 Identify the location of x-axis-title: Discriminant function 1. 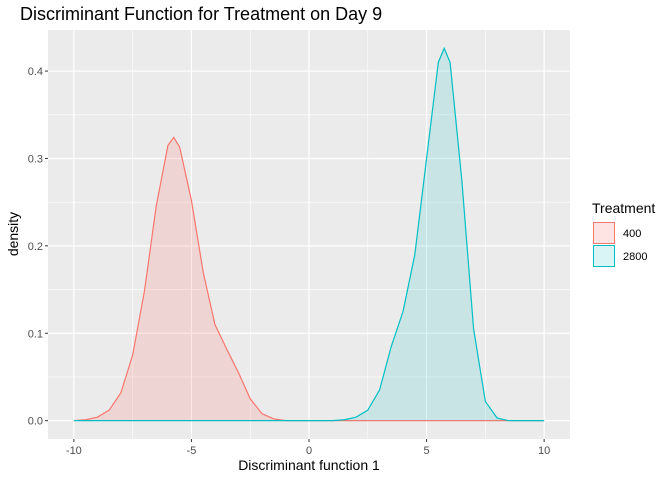
(309, 465).